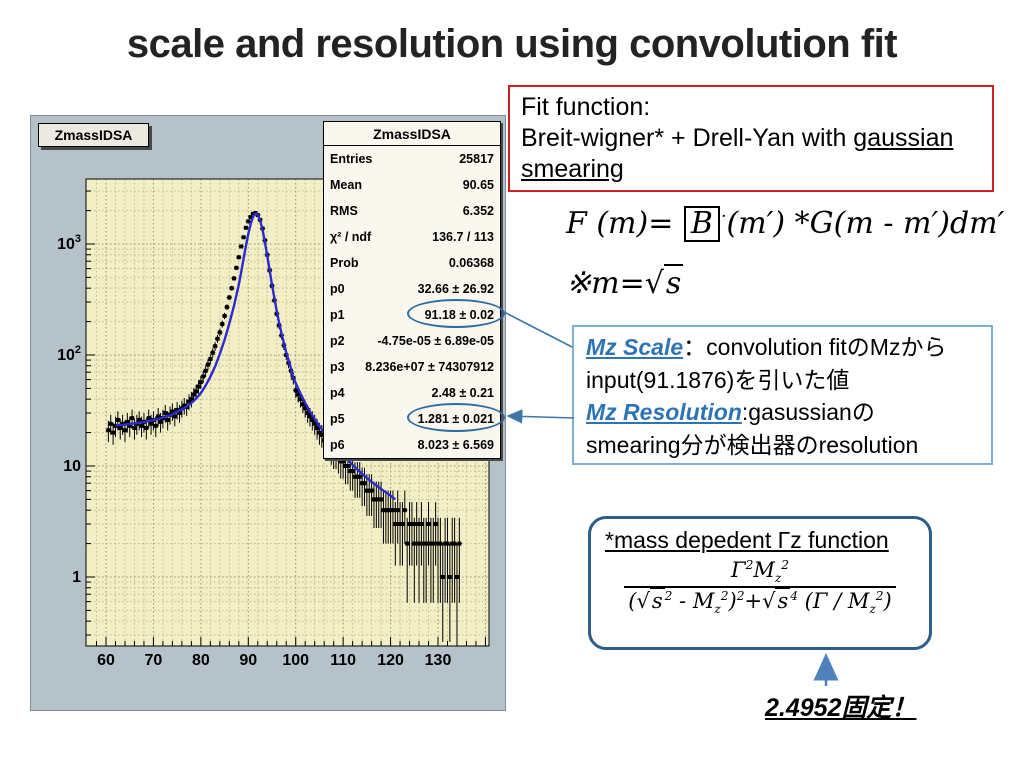 The image size is (1024, 768). What do you see at coordinates (412, 237) in the screenshot?
I see `stat-row: χ² / ndf 136.7 / 113` at bounding box center [412, 237].